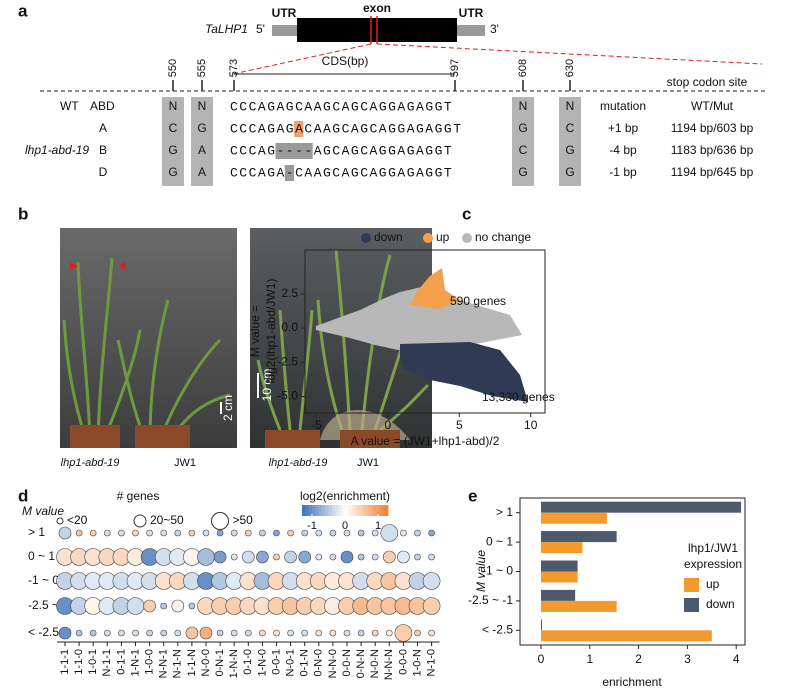  What do you see at coordinates (478, 301) in the screenshot?
I see `annotation: 590 genes` at bounding box center [478, 301].